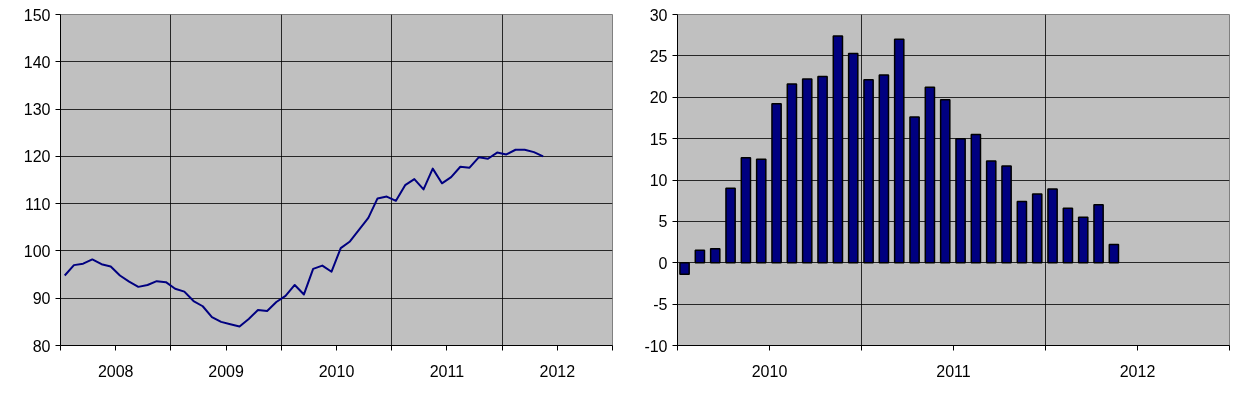 This screenshot has height=401, width=1234. Describe the element at coordinates (656, 346) in the screenshot. I see `y-tick-label: -10` at that location.